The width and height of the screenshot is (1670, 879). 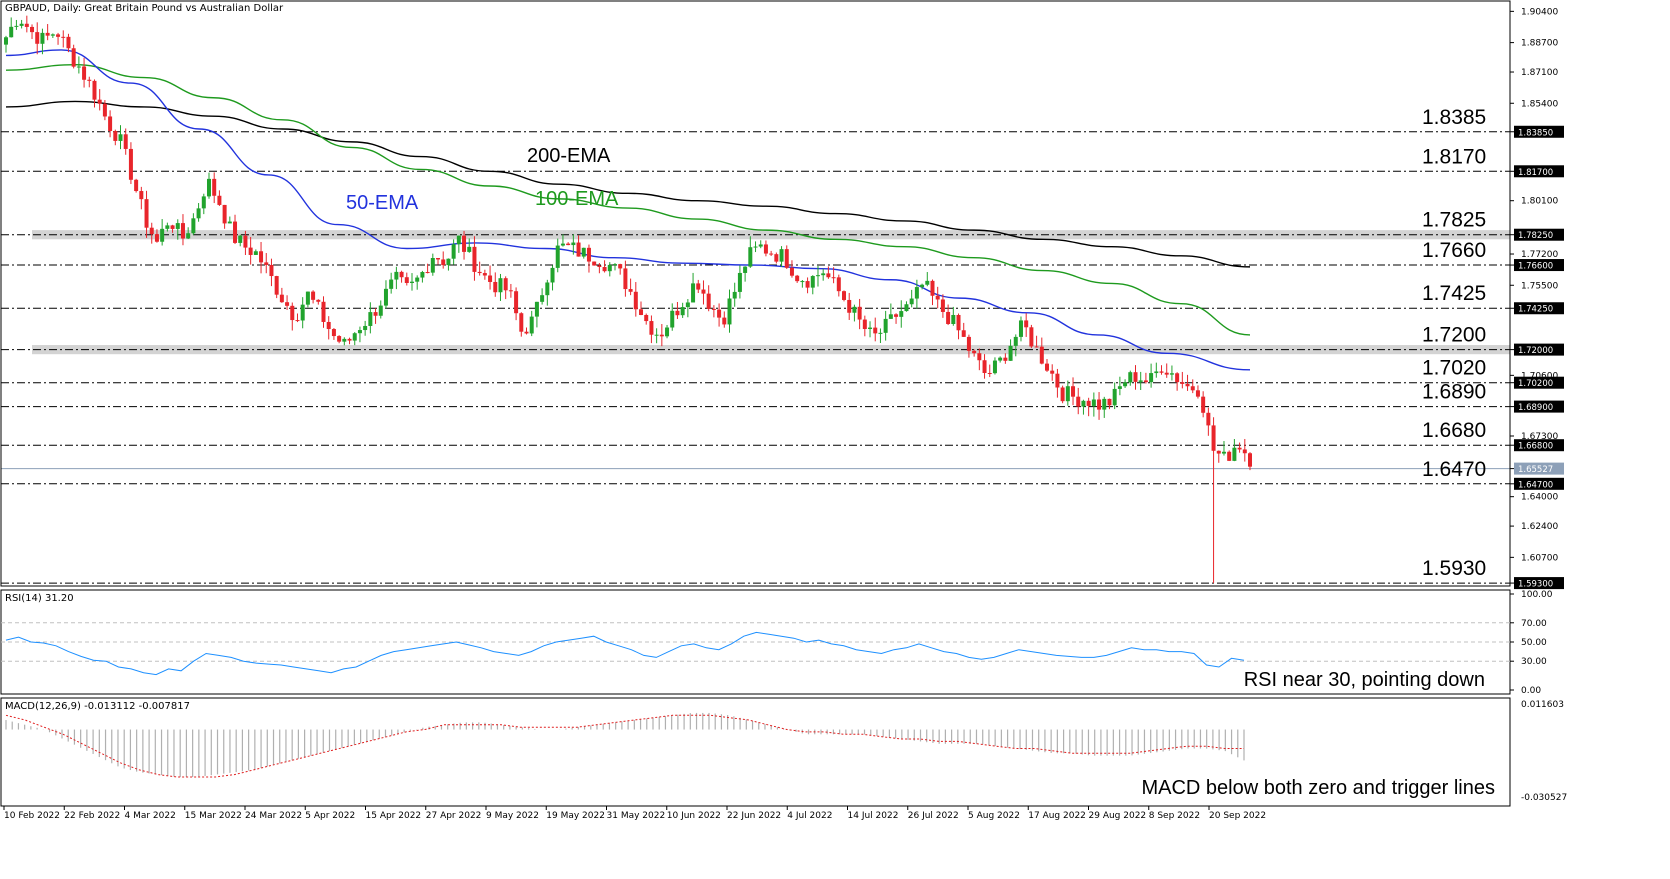 What do you see at coordinates (1118, 816) in the screenshot?
I see `x-tick-18: 29 Aug 2022` at bounding box center [1118, 816].